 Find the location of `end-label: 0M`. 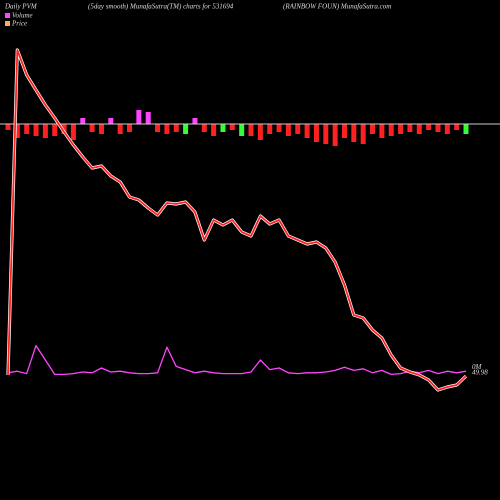

end-label: 0M is located at coordinates (477, 367).